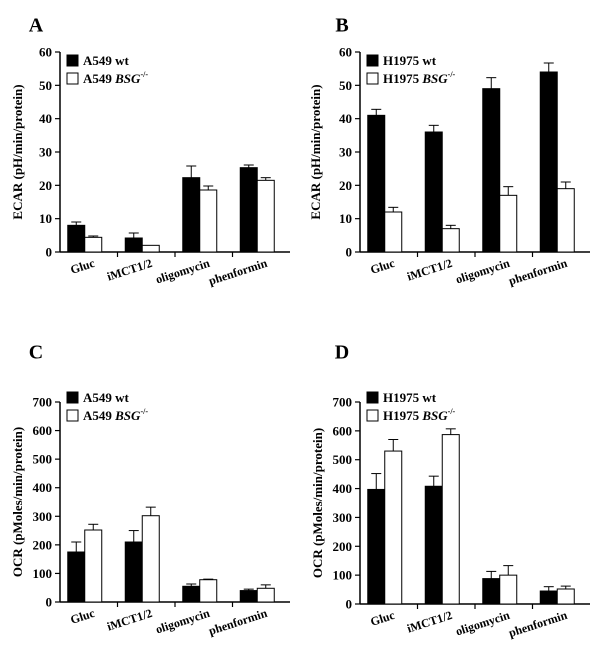 The image size is (600, 666). Describe the element at coordinates (36, 26) in the screenshot. I see `panel-letter: A` at that location.